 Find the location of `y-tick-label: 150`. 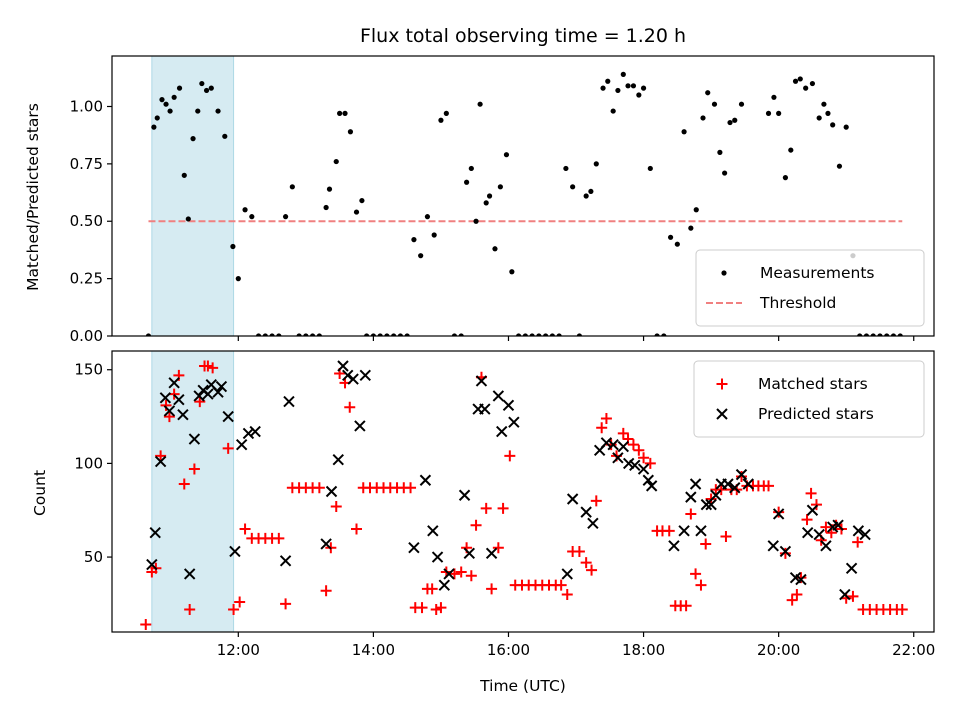

y-tick-label: 150 is located at coordinates (88, 370).